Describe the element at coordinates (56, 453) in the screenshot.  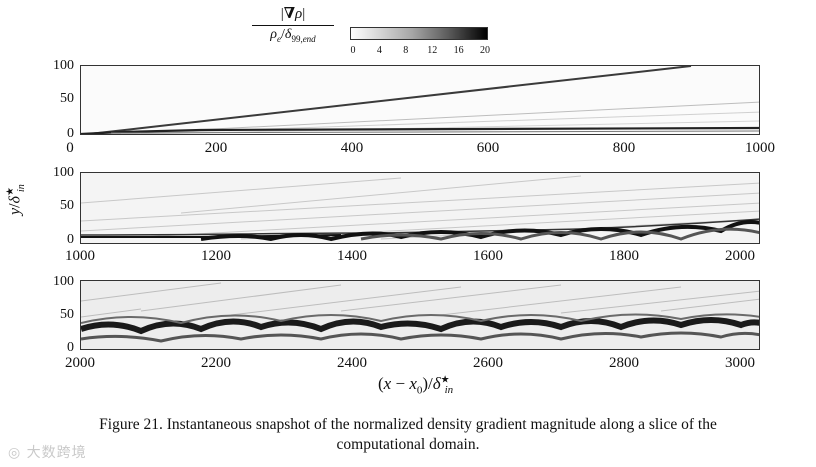
I see `watermark-text: 大数跨境` at that location.